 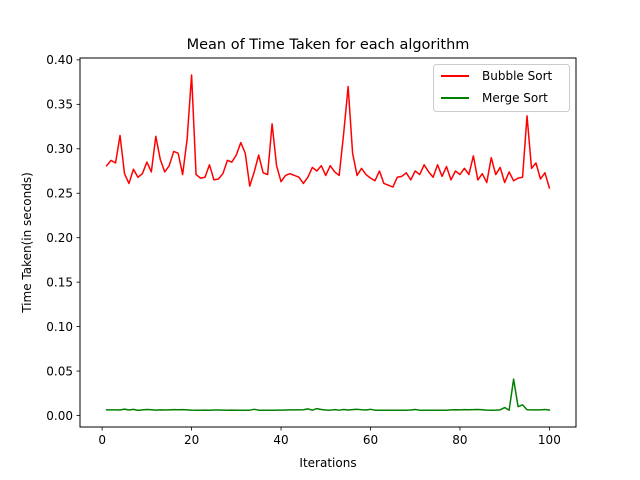 I want to click on x-tick-label: 60, so click(x=370, y=440).